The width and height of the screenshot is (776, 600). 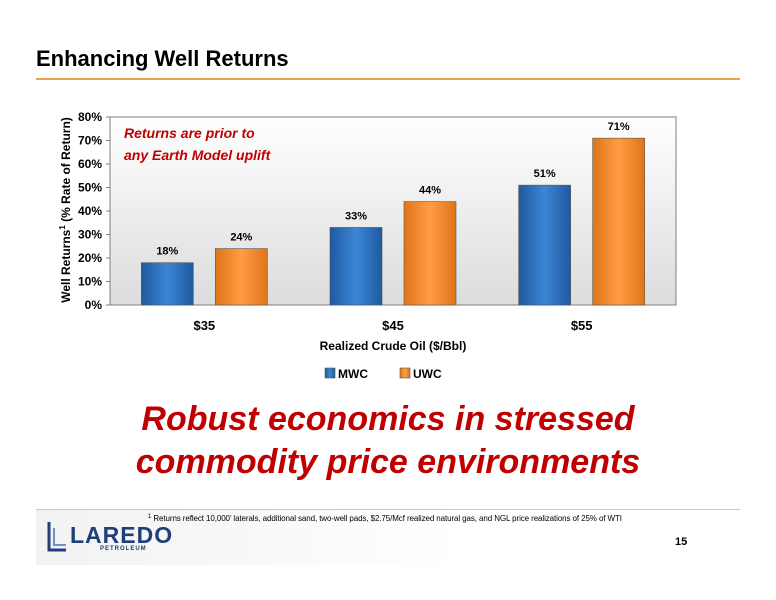 I want to click on y-tick-label: 70%, so click(x=90, y=141).